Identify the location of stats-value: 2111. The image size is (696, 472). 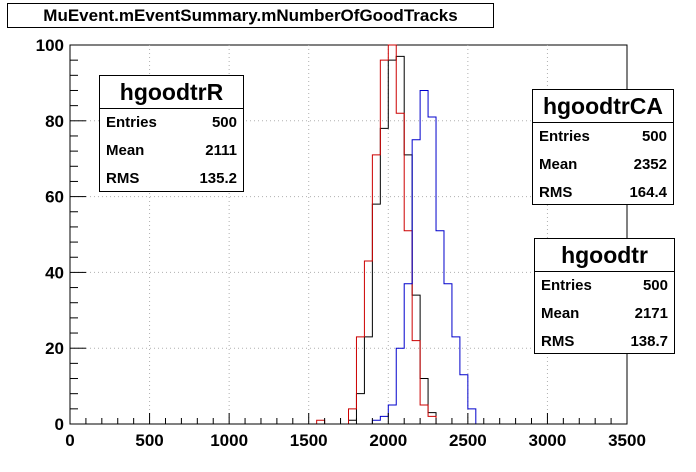
(221, 150).